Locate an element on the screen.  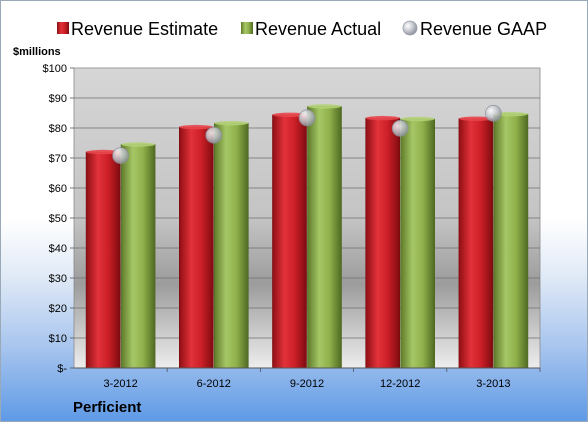
x-tick-label: 12-2012 is located at coordinates (400, 384).